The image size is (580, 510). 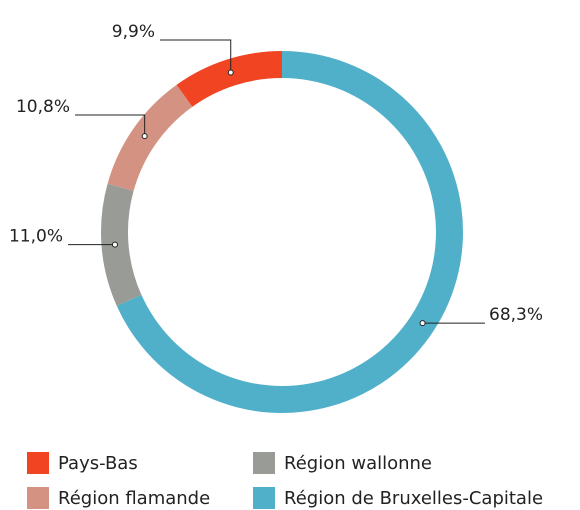 What do you see at coordinates (133, 32) in the screenshot?
I see `data-label: 9,9%` at bounding box center [133, 32].